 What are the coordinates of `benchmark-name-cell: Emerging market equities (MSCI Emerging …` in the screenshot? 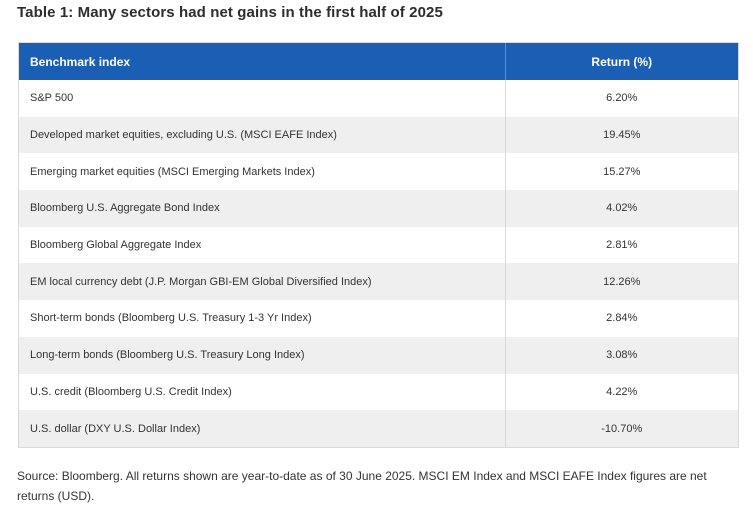 It's located at (262, 172).